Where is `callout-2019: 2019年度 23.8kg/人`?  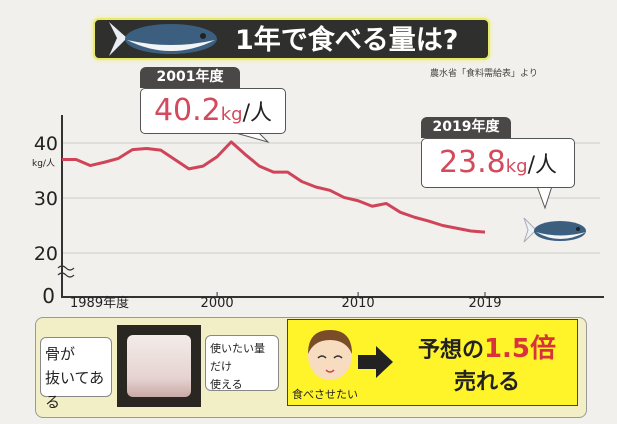 callout-2019: 2019年度 23.8kg/人 is located at coordinates (498, 152).